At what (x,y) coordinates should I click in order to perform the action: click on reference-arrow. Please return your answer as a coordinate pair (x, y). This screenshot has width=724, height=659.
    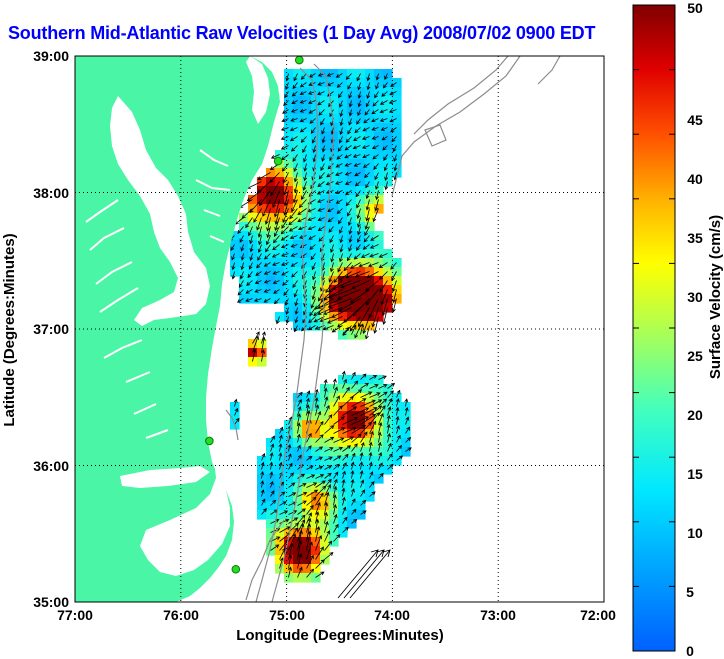
    Looking at the image, I should click on (358, 574).